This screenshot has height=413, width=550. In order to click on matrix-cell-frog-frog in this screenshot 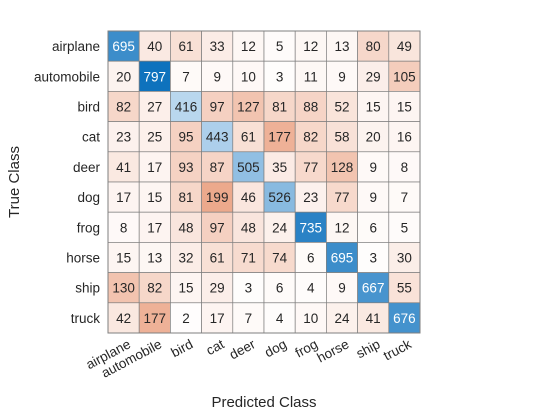, I will do `click(310, 227)`.